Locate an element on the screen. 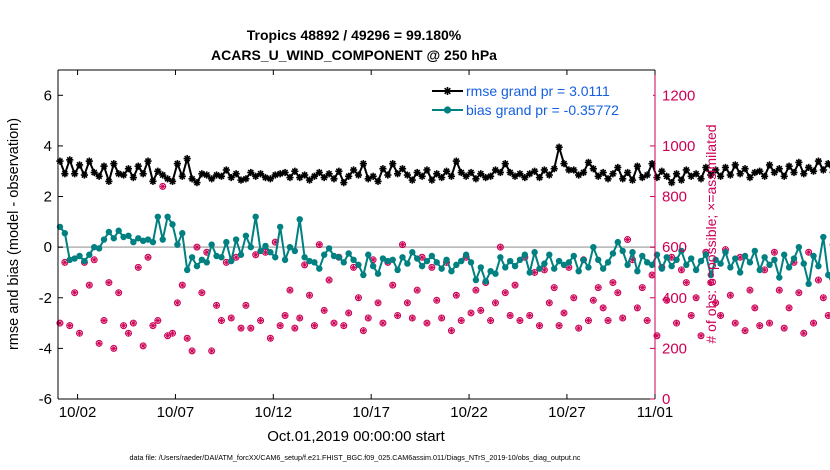 Image resolution: width=830 pixels, height=470 pixels. right-y-tick-label: 800 is located at coordinates (674, 197).